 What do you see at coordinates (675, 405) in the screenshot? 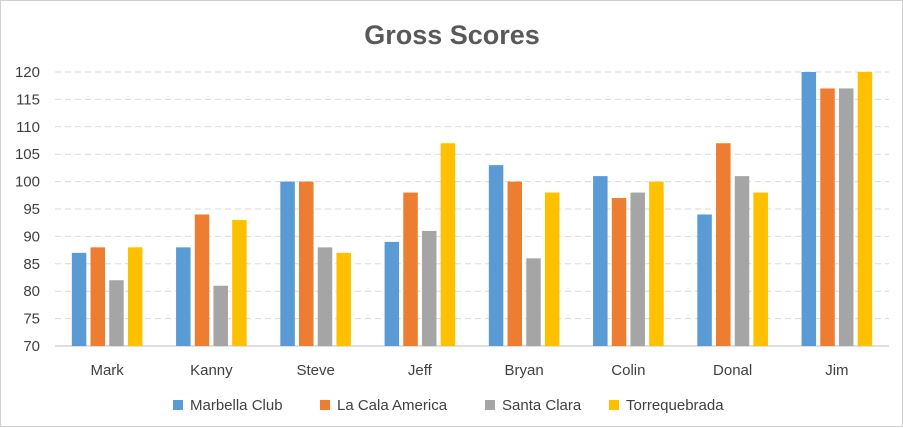
I see `legend-label: Torrequebrada` at bounding box center [675, 405].